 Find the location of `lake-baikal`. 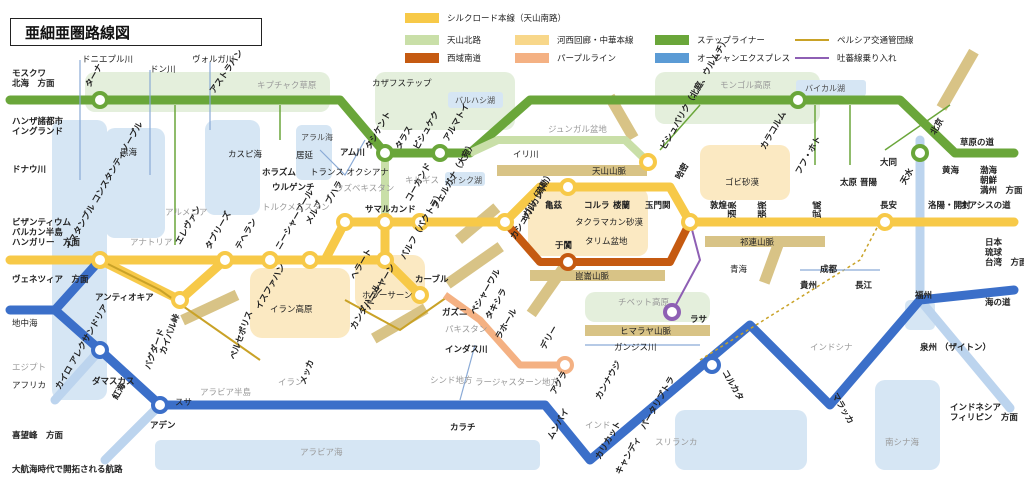

lake-baikal is located at coordinates (831, 88).